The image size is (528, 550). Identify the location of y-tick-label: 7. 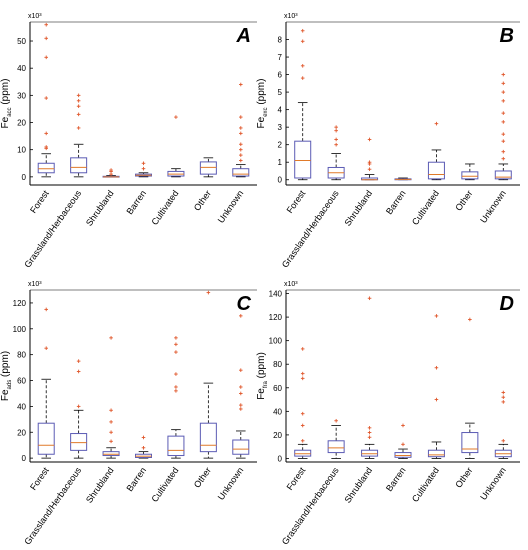
(280, 57).